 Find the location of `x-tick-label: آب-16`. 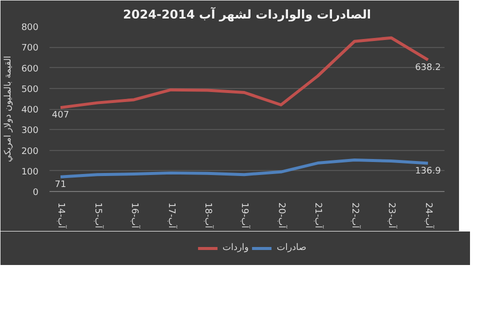

x-tick-label: آب-16 is located at coordinates (135, 215).